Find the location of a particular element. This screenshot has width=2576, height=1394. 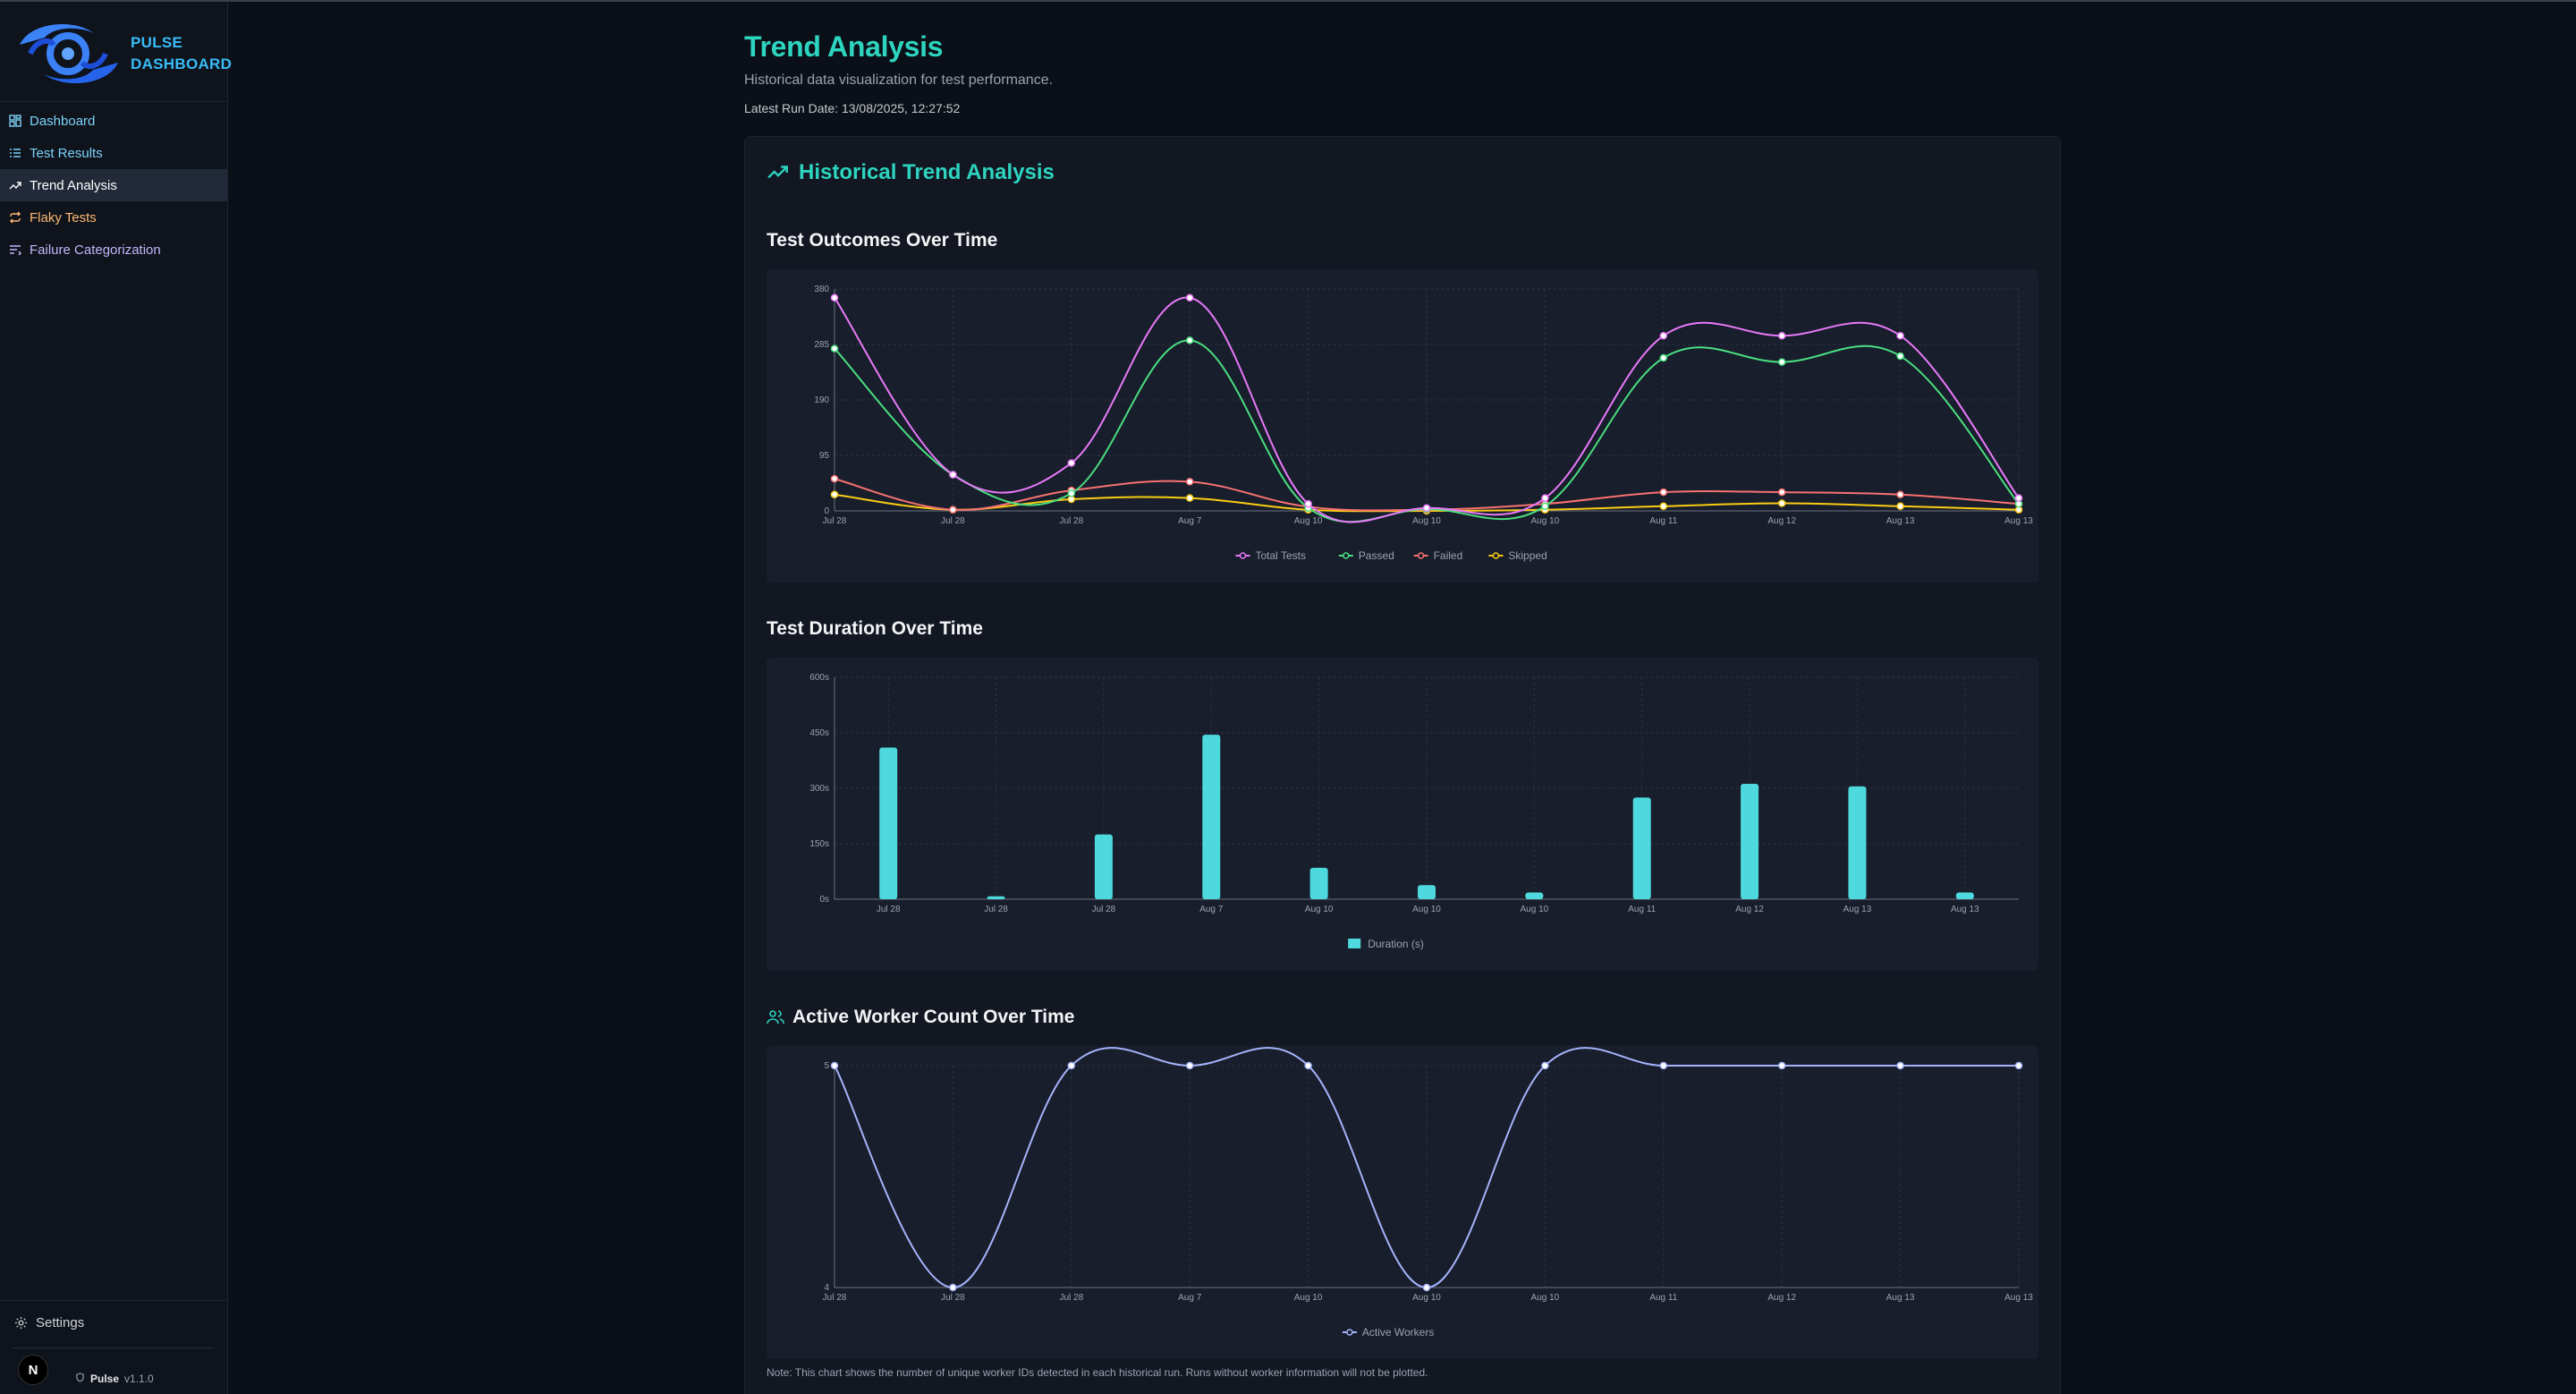

y-tick-label: 150s is located at coordinates (819, 844).